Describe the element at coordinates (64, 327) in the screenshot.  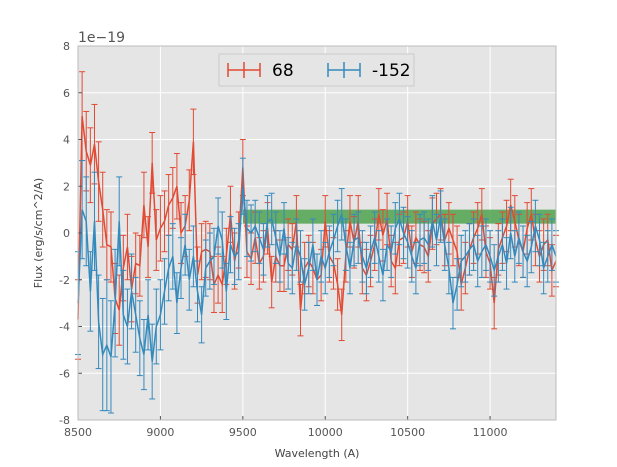
I see `y-tick-label: -4` at that location.